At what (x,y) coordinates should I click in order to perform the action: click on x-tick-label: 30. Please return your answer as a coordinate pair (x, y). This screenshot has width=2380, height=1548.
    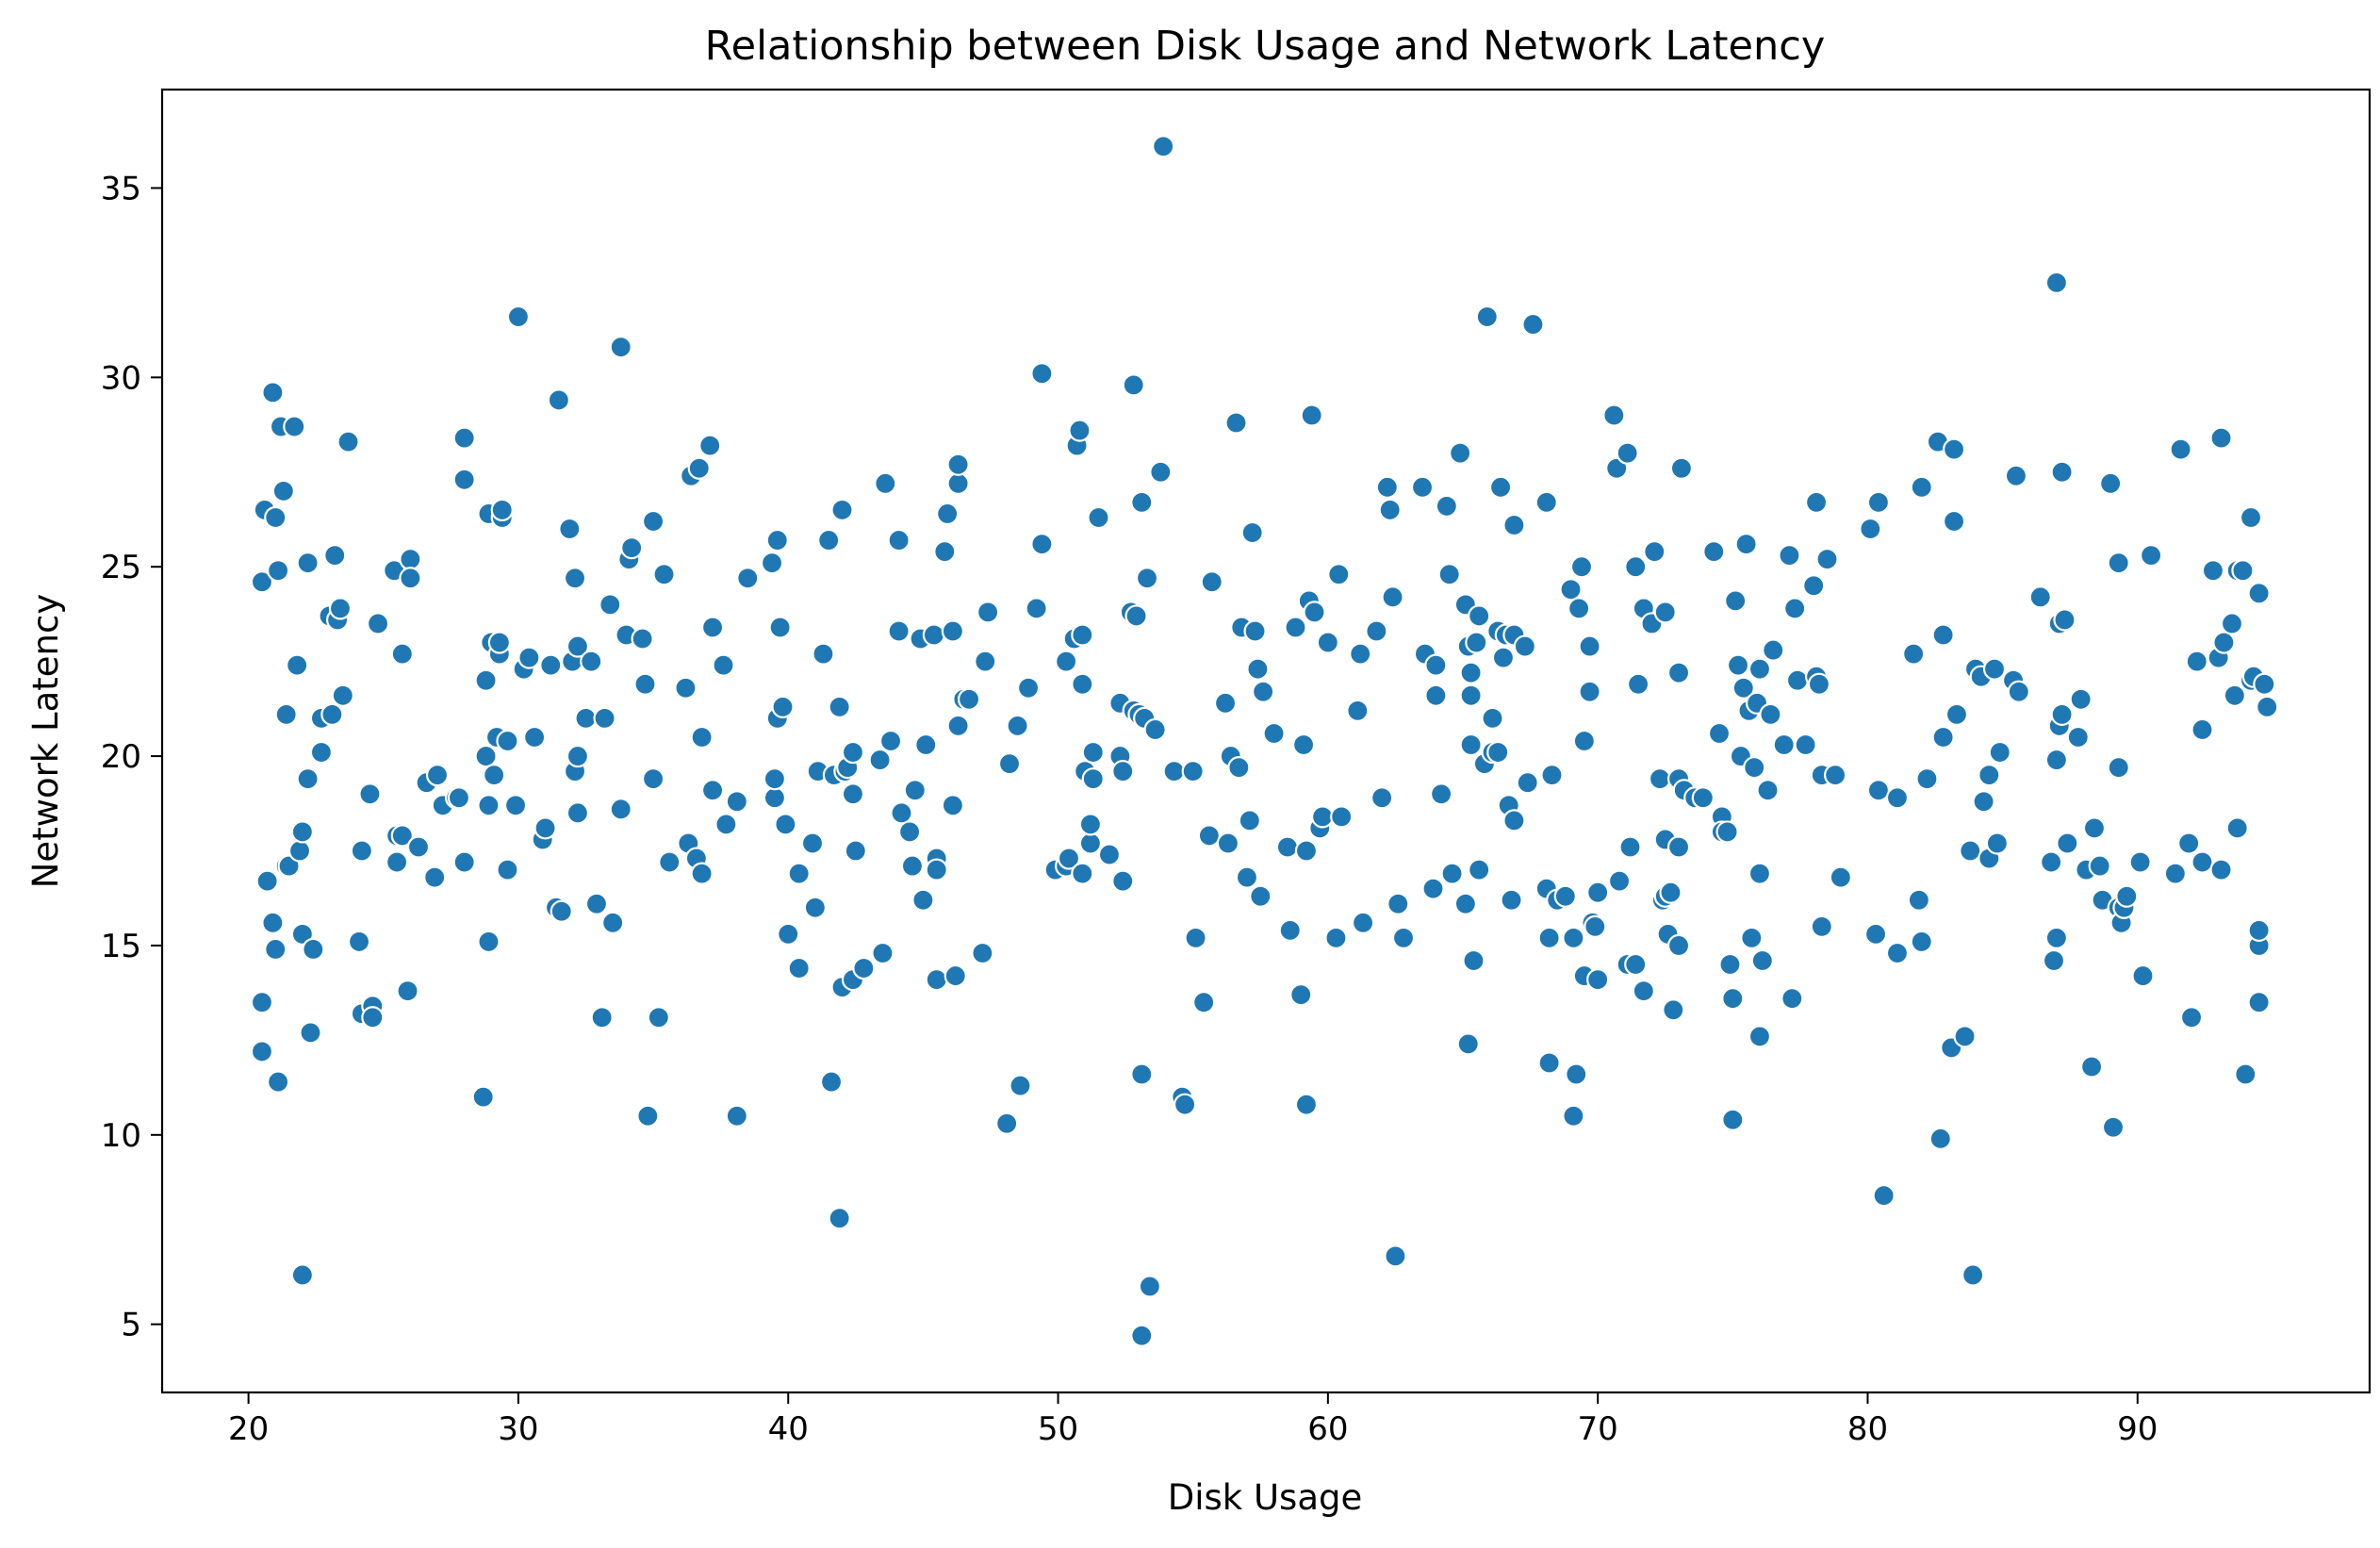
    Looking at the image, I should click on (518, 1429).